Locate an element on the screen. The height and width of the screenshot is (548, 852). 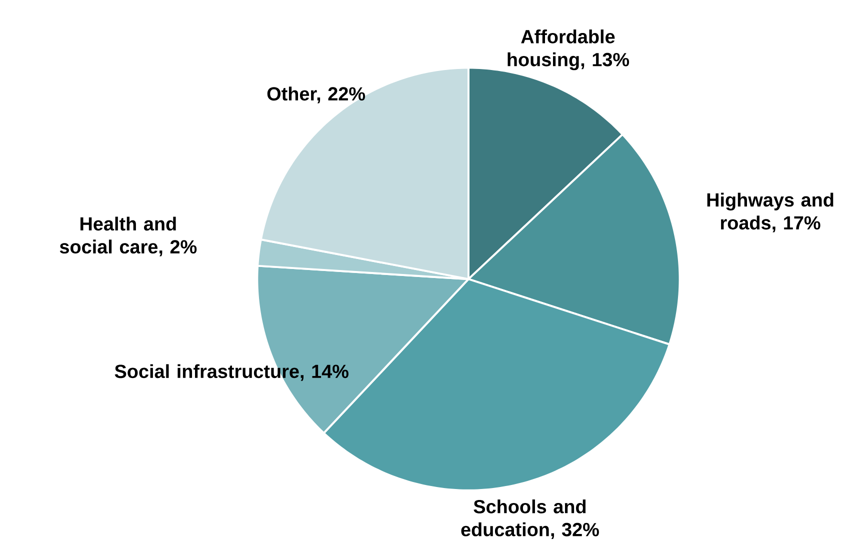
slice-label: Other, 22% is located at coordinates (316, 95).